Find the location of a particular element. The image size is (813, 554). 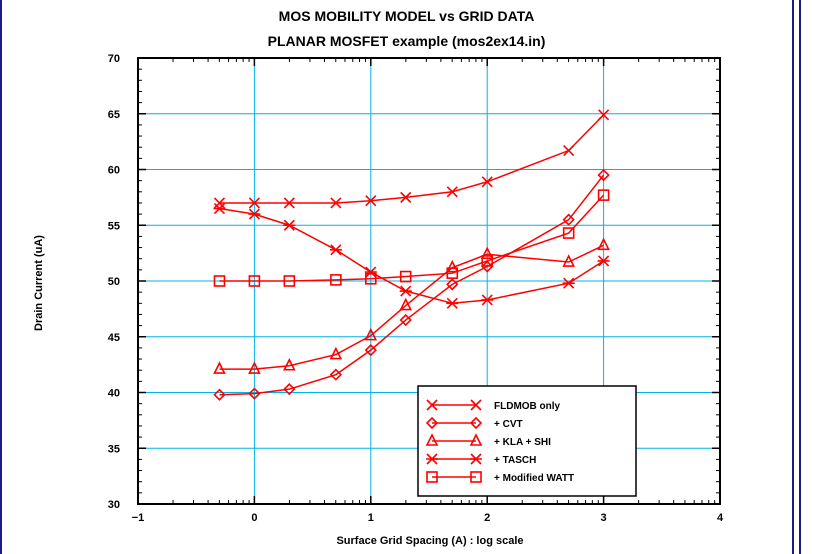

window-frame-right-outer is located at coordinates (800, 277).